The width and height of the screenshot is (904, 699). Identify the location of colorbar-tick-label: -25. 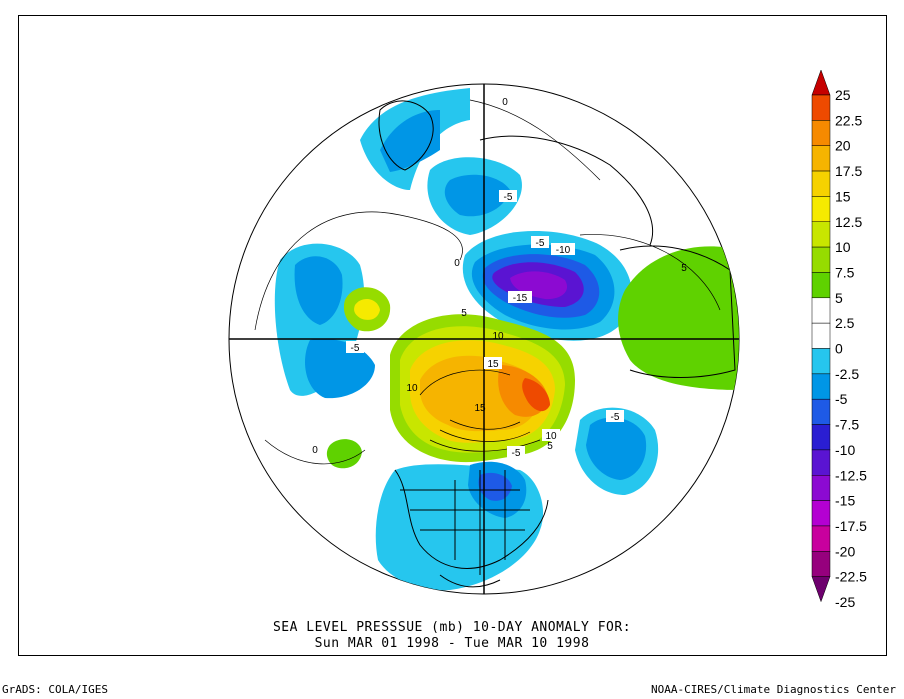
(845, 602).